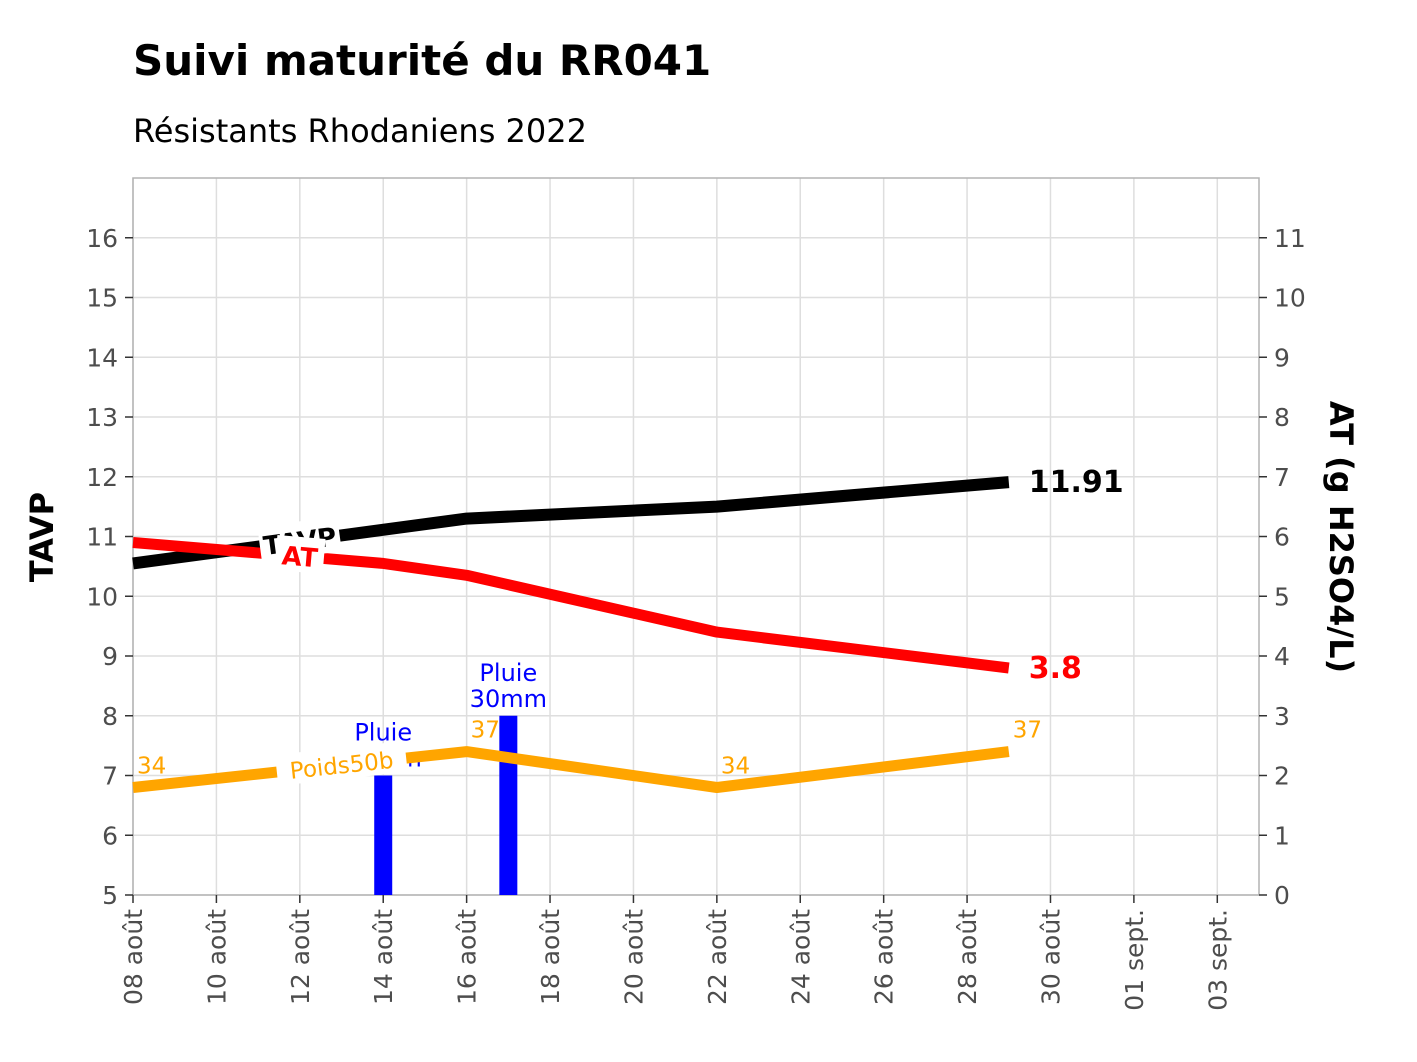 The height and width of the screenshot is (1062, 1417). Describe the element at coordinates (1290, 298) in the screenshot. I see `y-right-tick-label: 10` at that location.